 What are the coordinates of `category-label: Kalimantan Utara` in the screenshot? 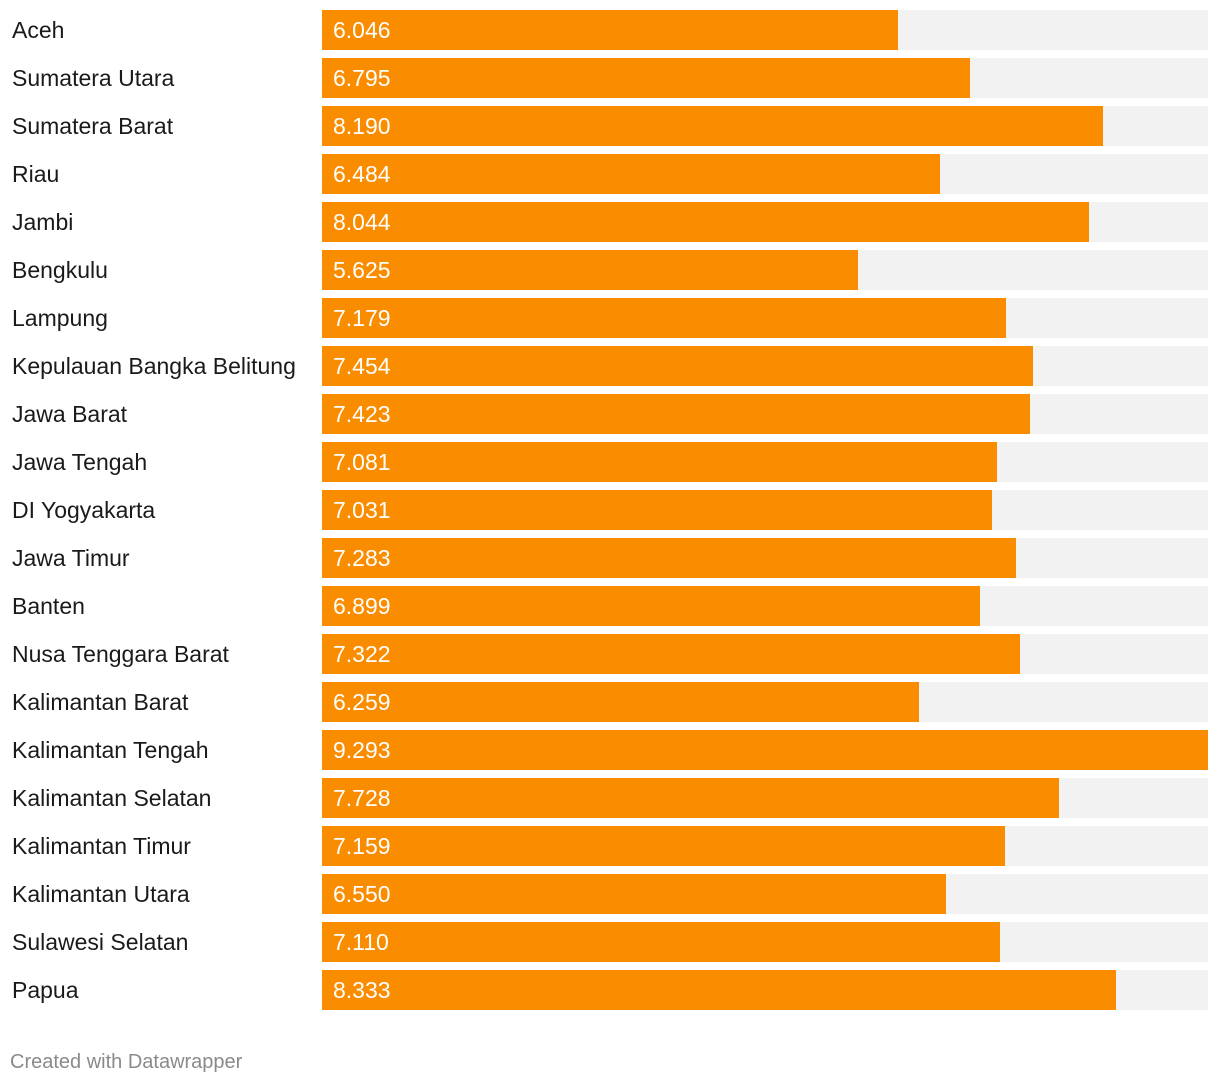 It's located at (101, 894).